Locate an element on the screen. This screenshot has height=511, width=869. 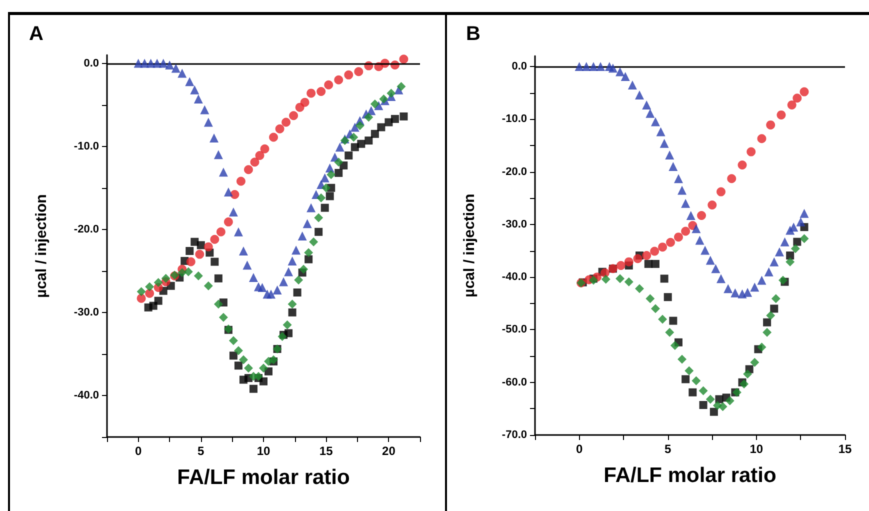
x-tick-label: 20 is located at coordinates (389, 451).